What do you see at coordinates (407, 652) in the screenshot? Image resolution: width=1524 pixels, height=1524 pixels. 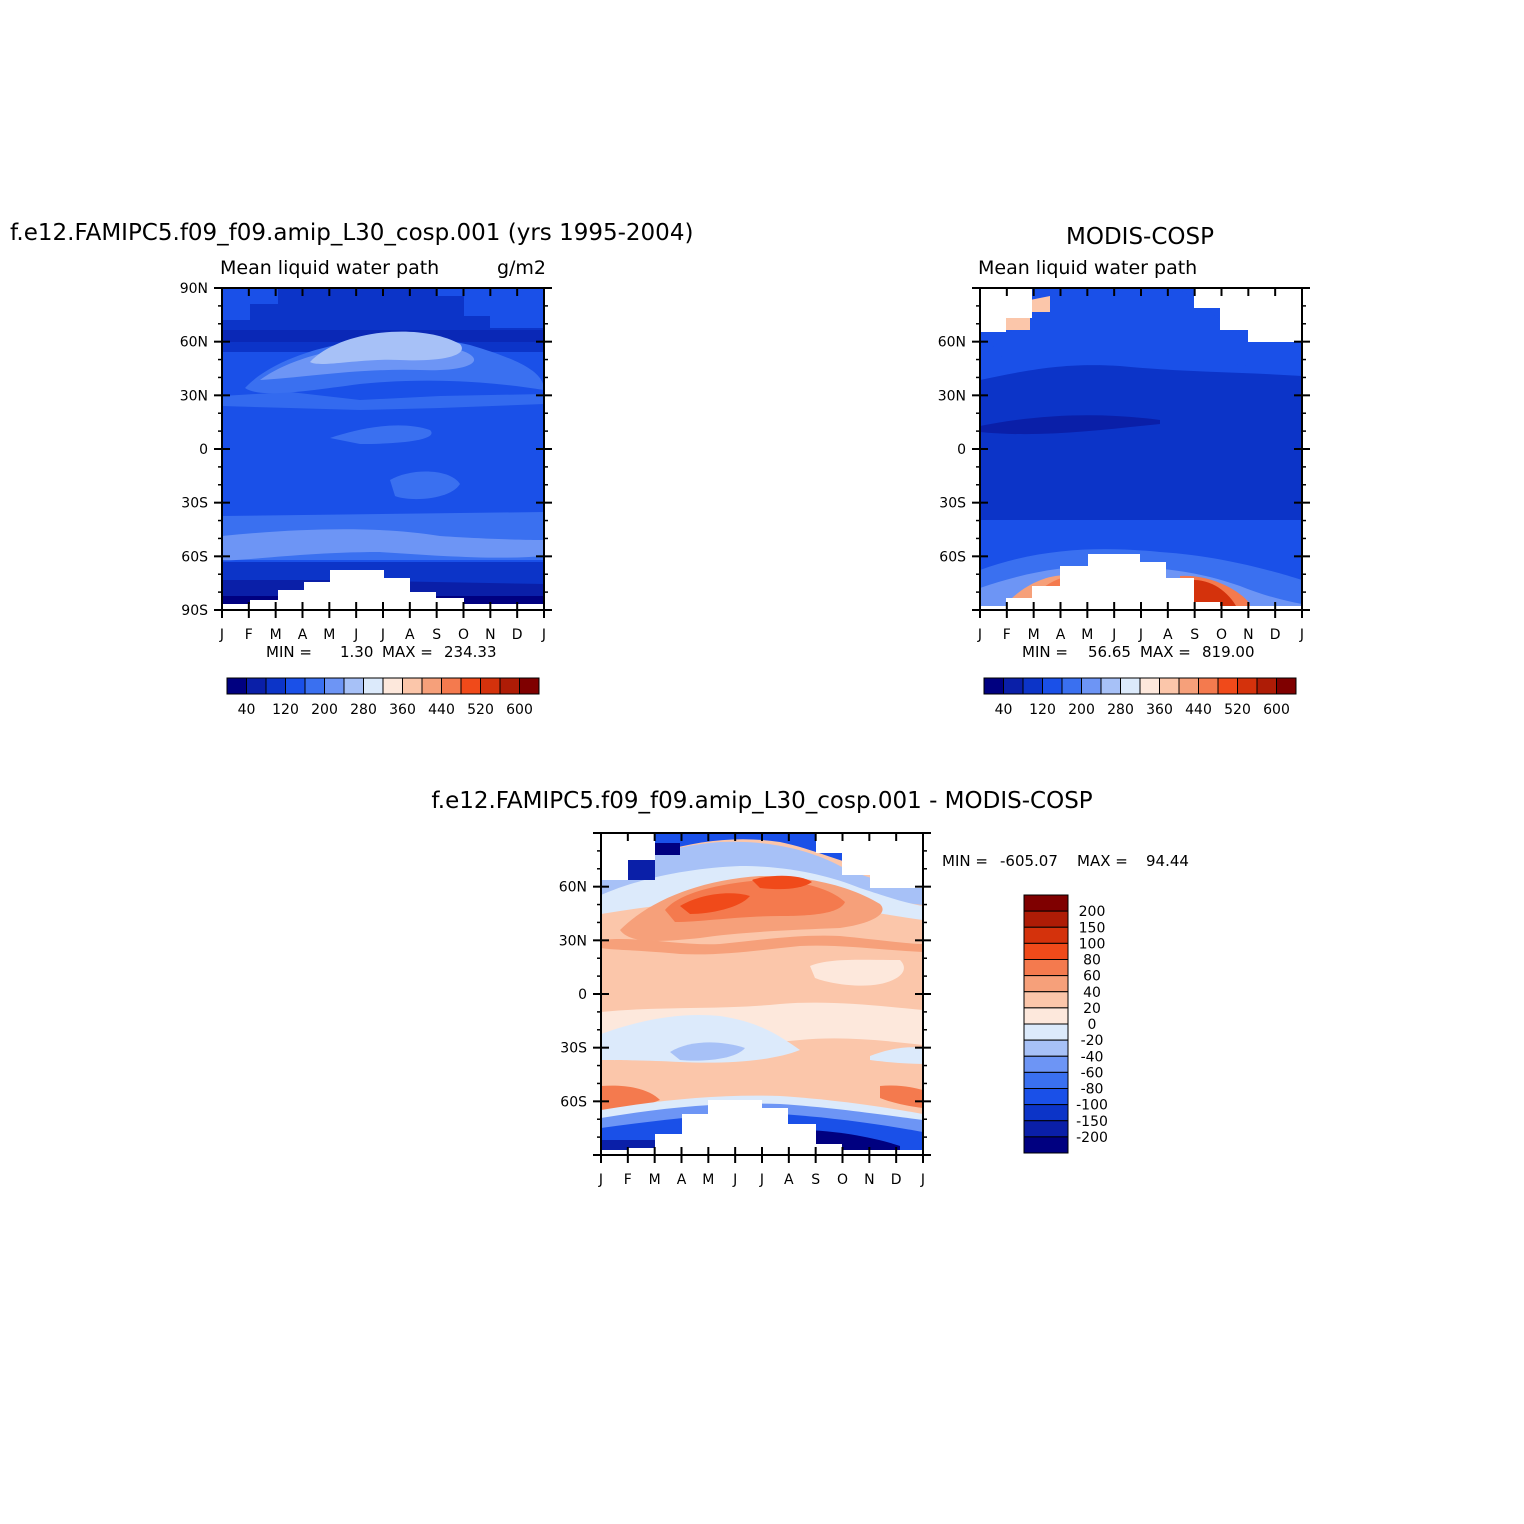 I see `panel-model-max-label: MAX =` at bounding box center [407, 652].